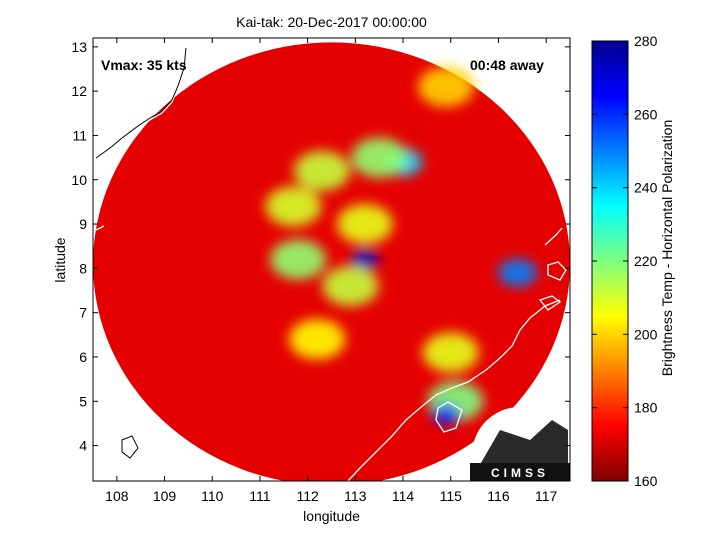 This screenshot has width=720, height=540. Describe the element at coordinates (498, 496) in the screenshot. I see `x-tick-label: 116` at that location.